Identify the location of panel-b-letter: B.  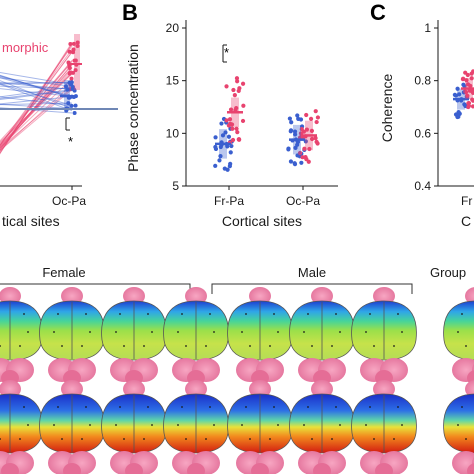
(130, 12).